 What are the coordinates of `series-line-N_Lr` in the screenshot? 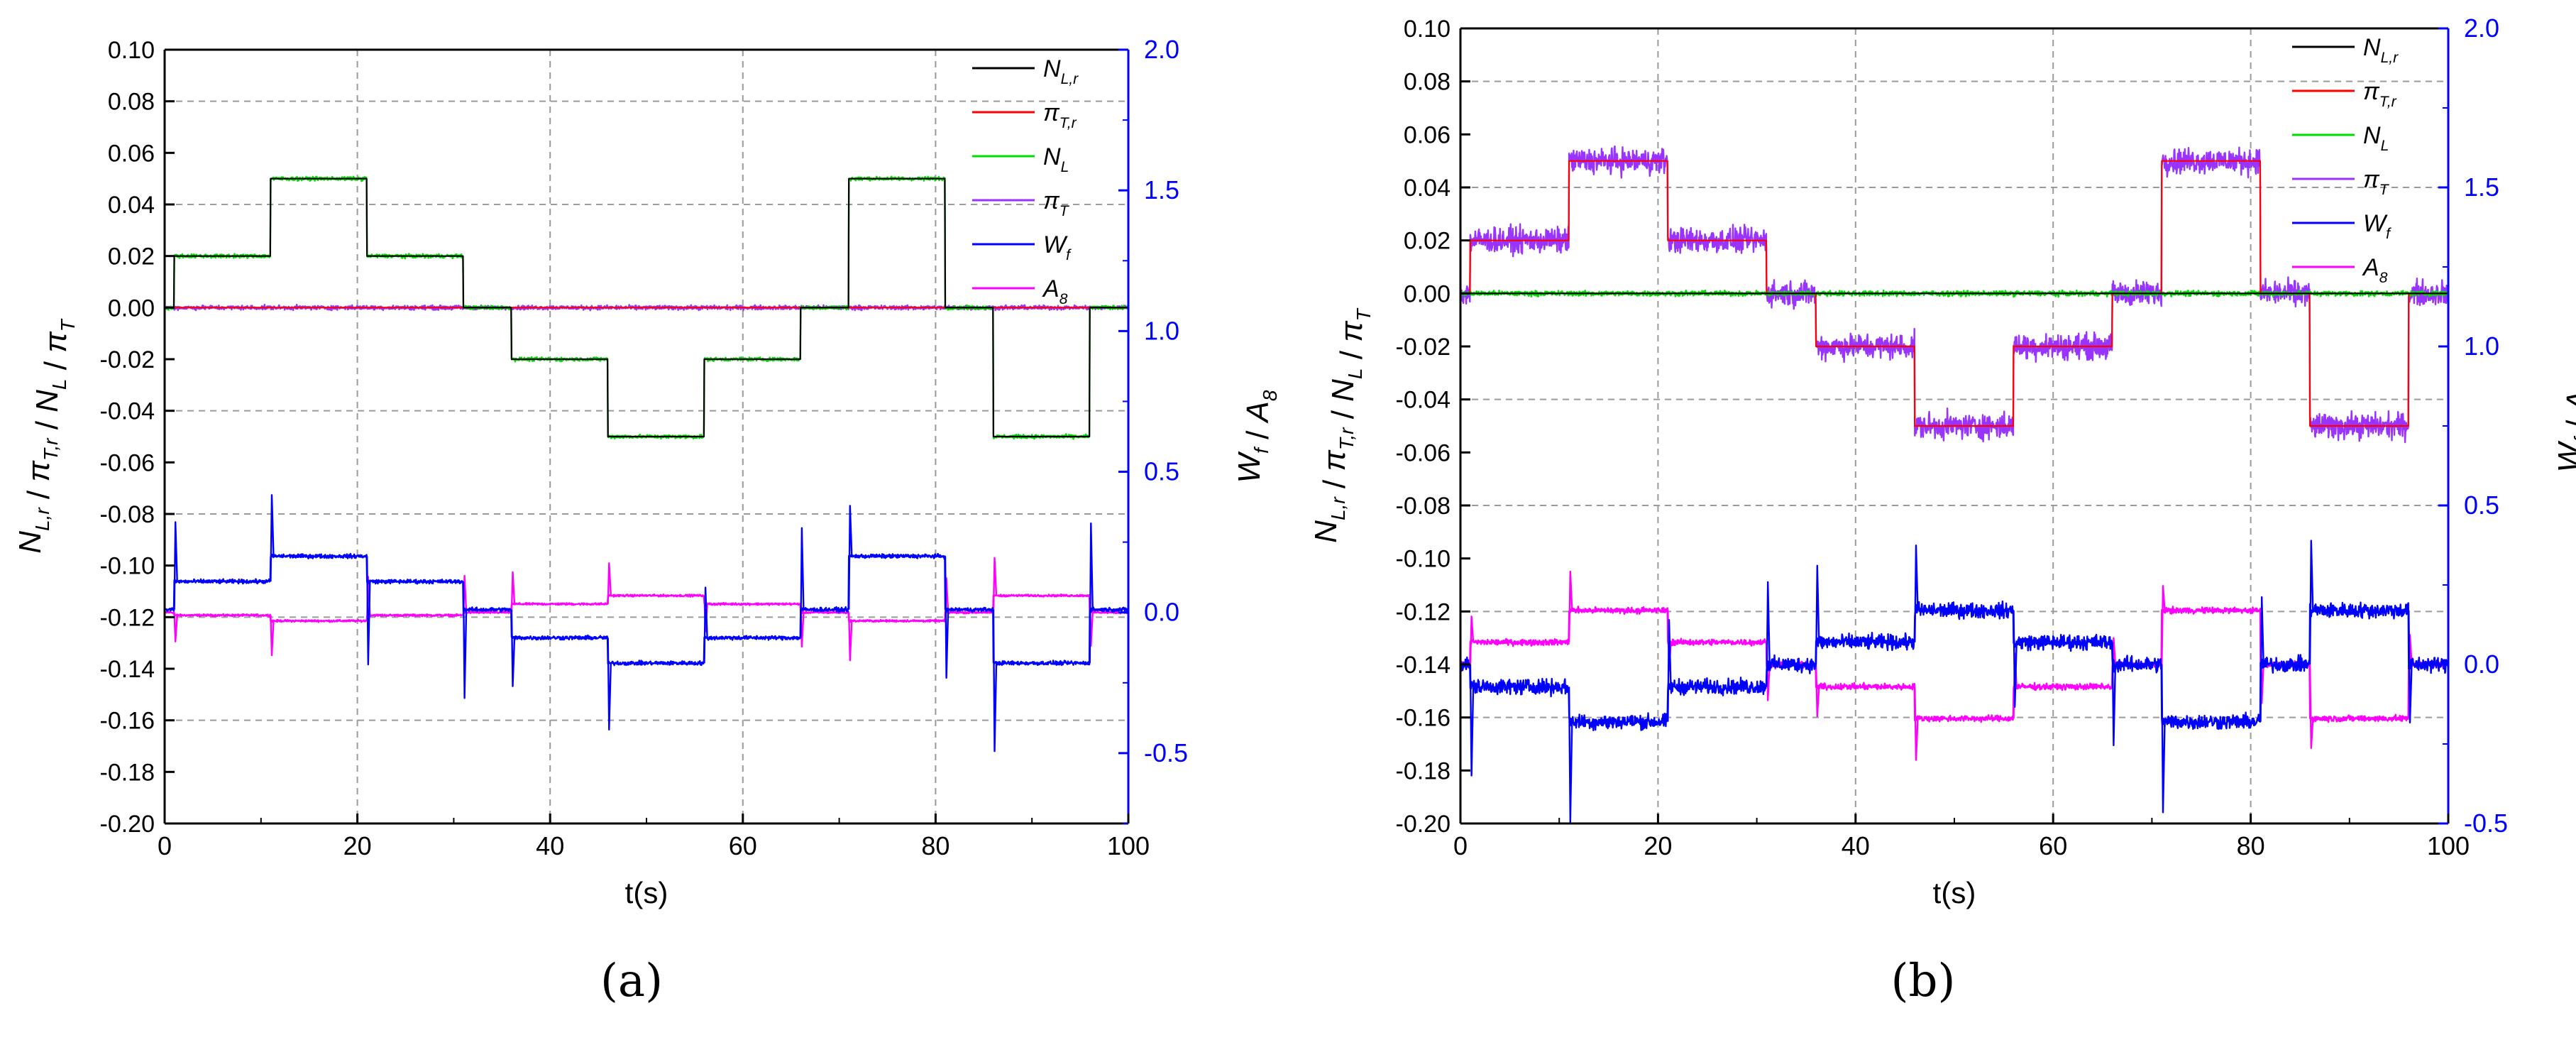 It's located at (646, 308).